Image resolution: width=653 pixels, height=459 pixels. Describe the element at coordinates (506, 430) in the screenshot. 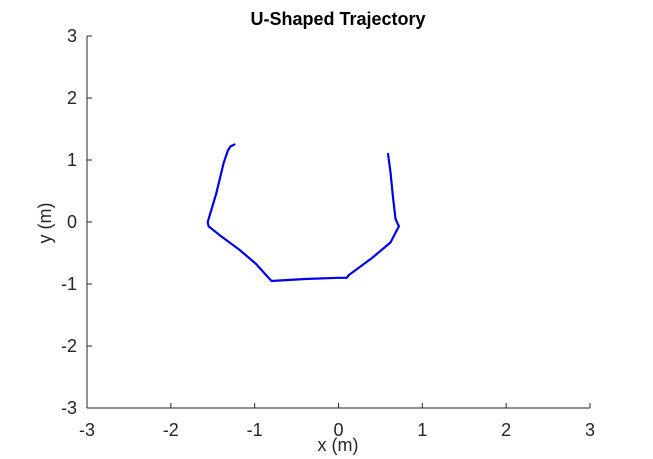

I see `x-tick-label: 2` at that location.